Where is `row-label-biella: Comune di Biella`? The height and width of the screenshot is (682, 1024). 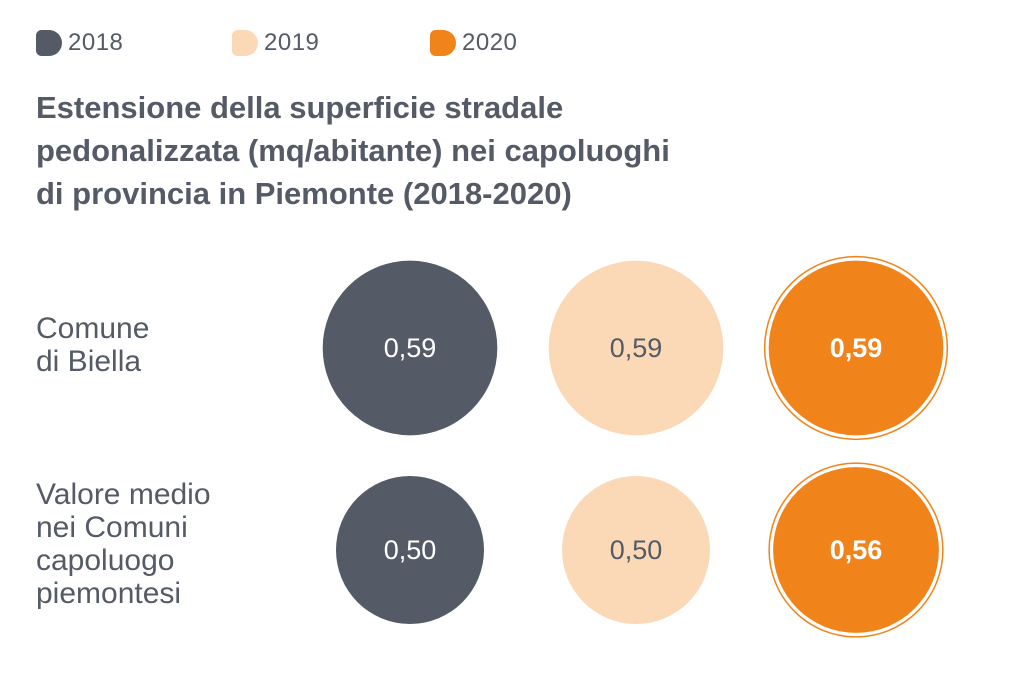 row-label-biella: Comune di Biella is located at coordinates (93, 345).